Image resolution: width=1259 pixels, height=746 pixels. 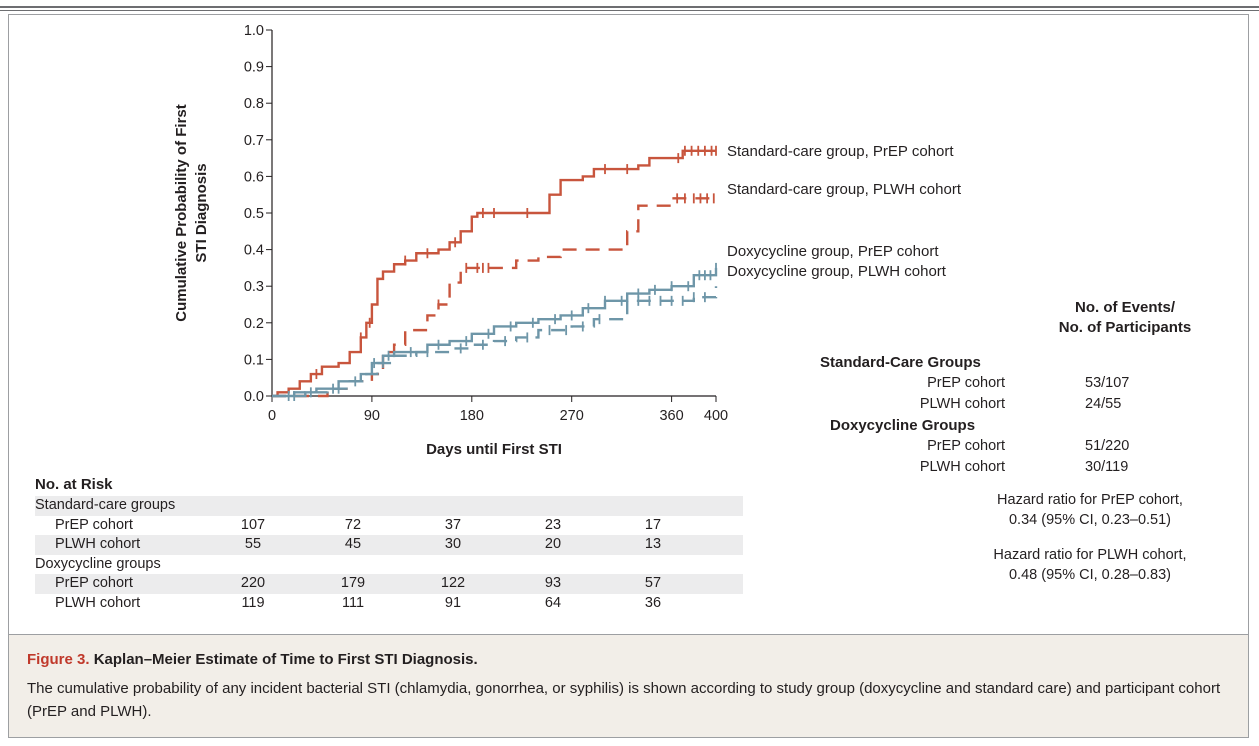 I want to click on y-tick-label-0: 0.0, so click(x=254, y=397).